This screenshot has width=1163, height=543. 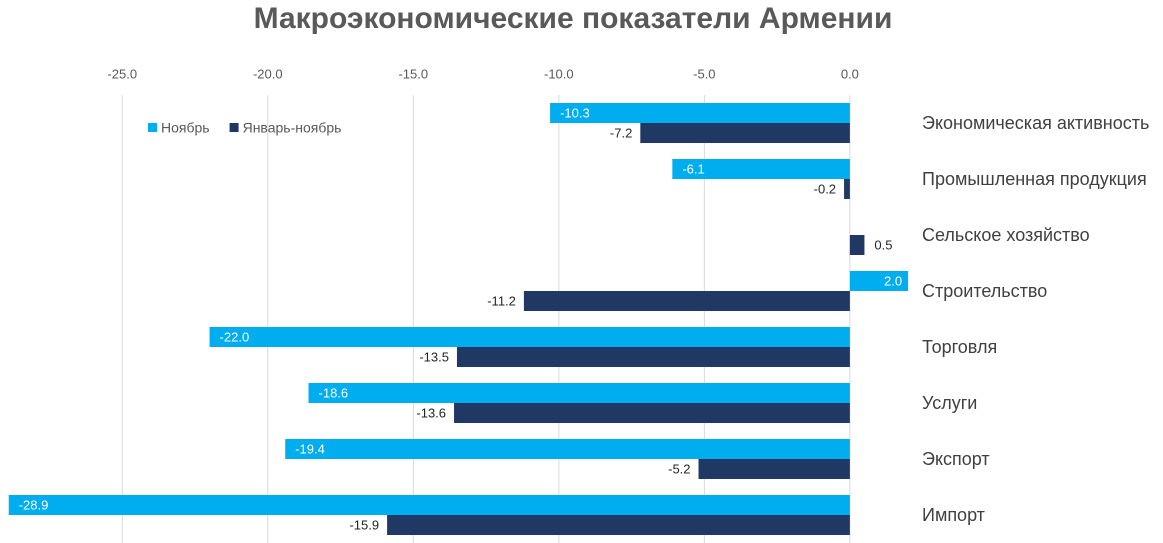 What do you see at coordinates (704, 73) in the screenshot?
I see `x-tick-label: -5.0` at bounding box center [704, 73].